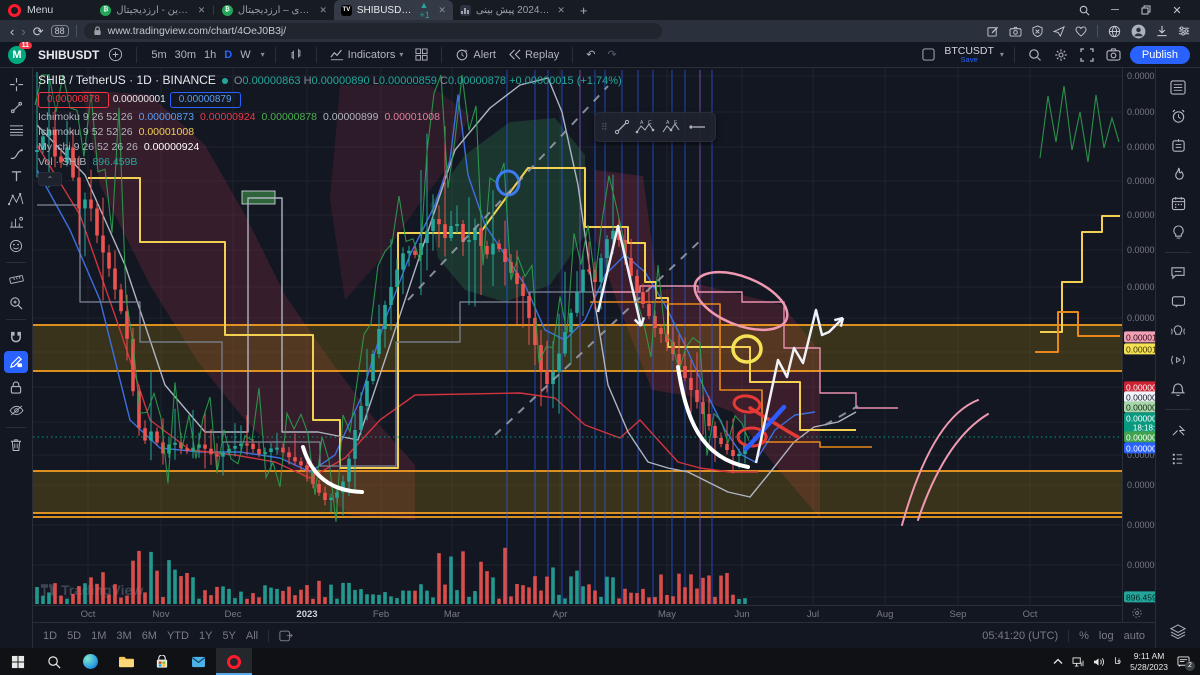  Describe the element at coordinates (16, 153) in the screenshot. I see `brush-tool` at that location.